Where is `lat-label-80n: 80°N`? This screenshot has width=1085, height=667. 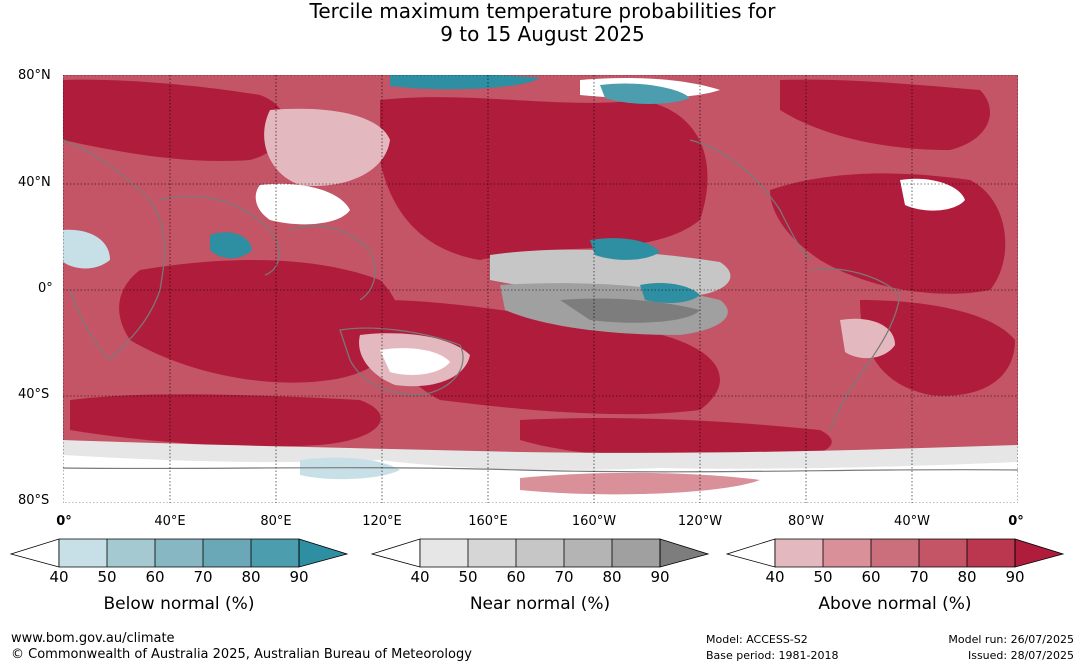 lat-label-80n: 80°N is located at coordinates (34, 75).